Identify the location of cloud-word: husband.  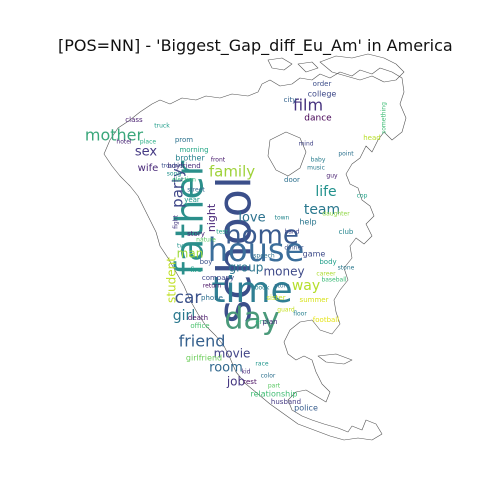
(286, 402).